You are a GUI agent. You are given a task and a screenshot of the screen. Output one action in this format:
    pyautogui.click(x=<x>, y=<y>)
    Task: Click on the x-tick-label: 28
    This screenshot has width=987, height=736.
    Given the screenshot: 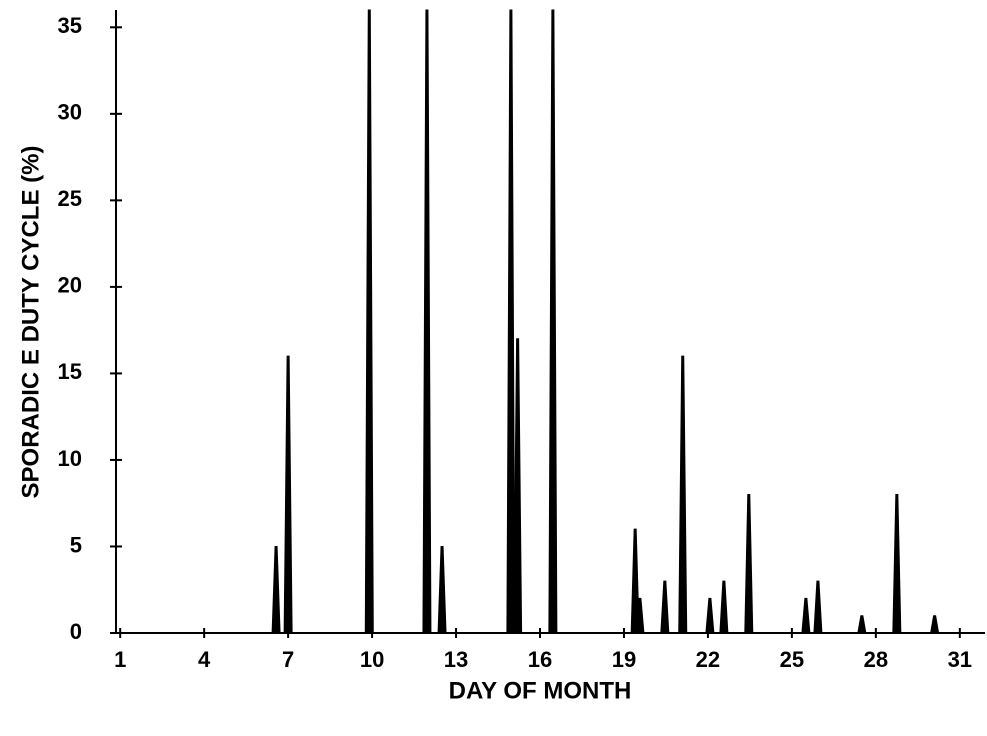 What is the action you would take?
    pyautogui.click(x=876, y=659)
    